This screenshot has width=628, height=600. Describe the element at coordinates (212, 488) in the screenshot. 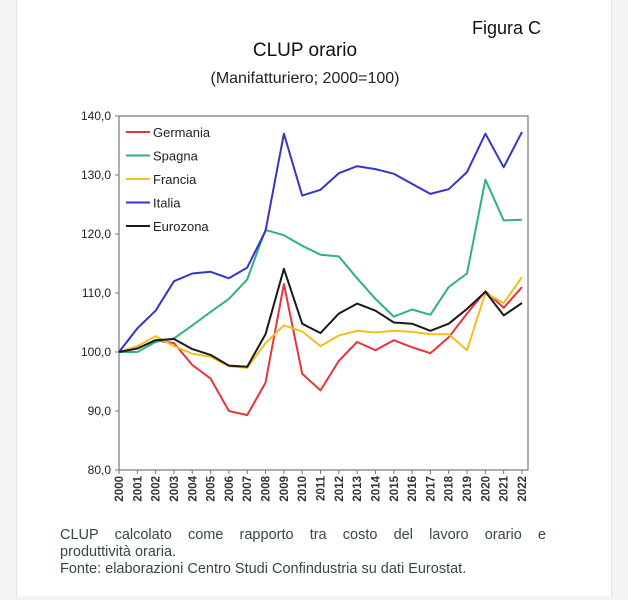

I see `x-tick-label: 2005` at that location.